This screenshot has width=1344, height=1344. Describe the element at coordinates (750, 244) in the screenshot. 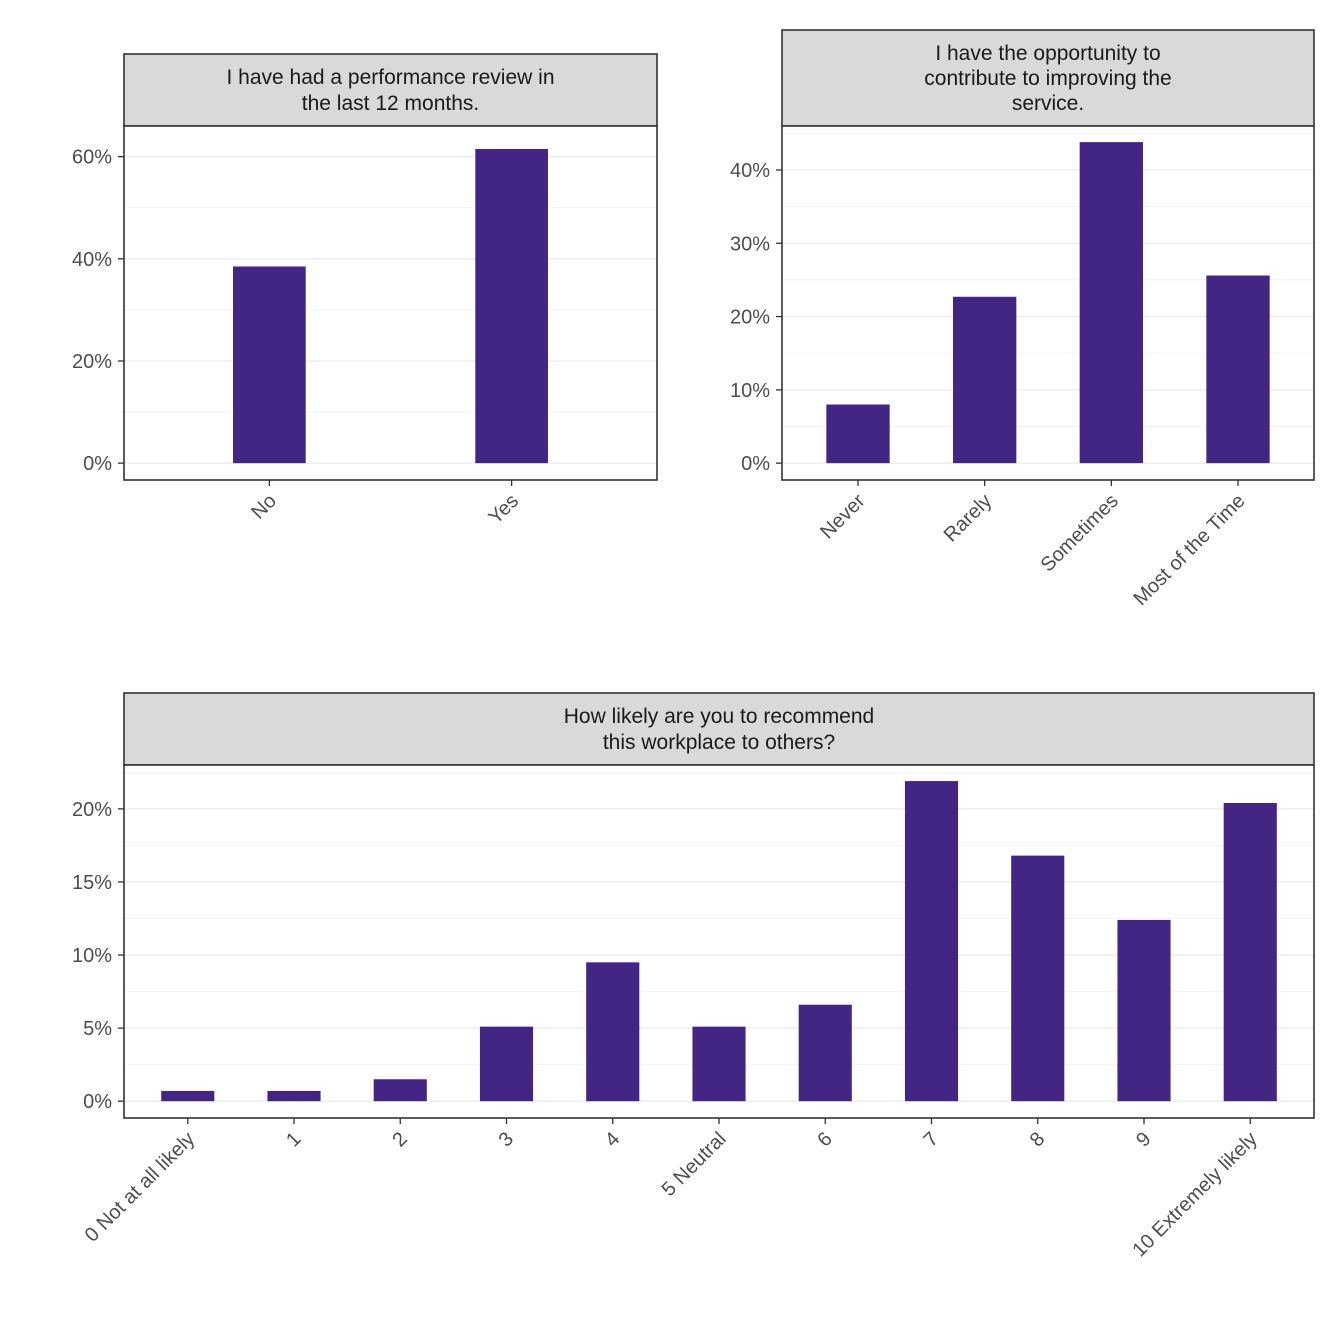

I see `y-tick-label: 30%` at that location.